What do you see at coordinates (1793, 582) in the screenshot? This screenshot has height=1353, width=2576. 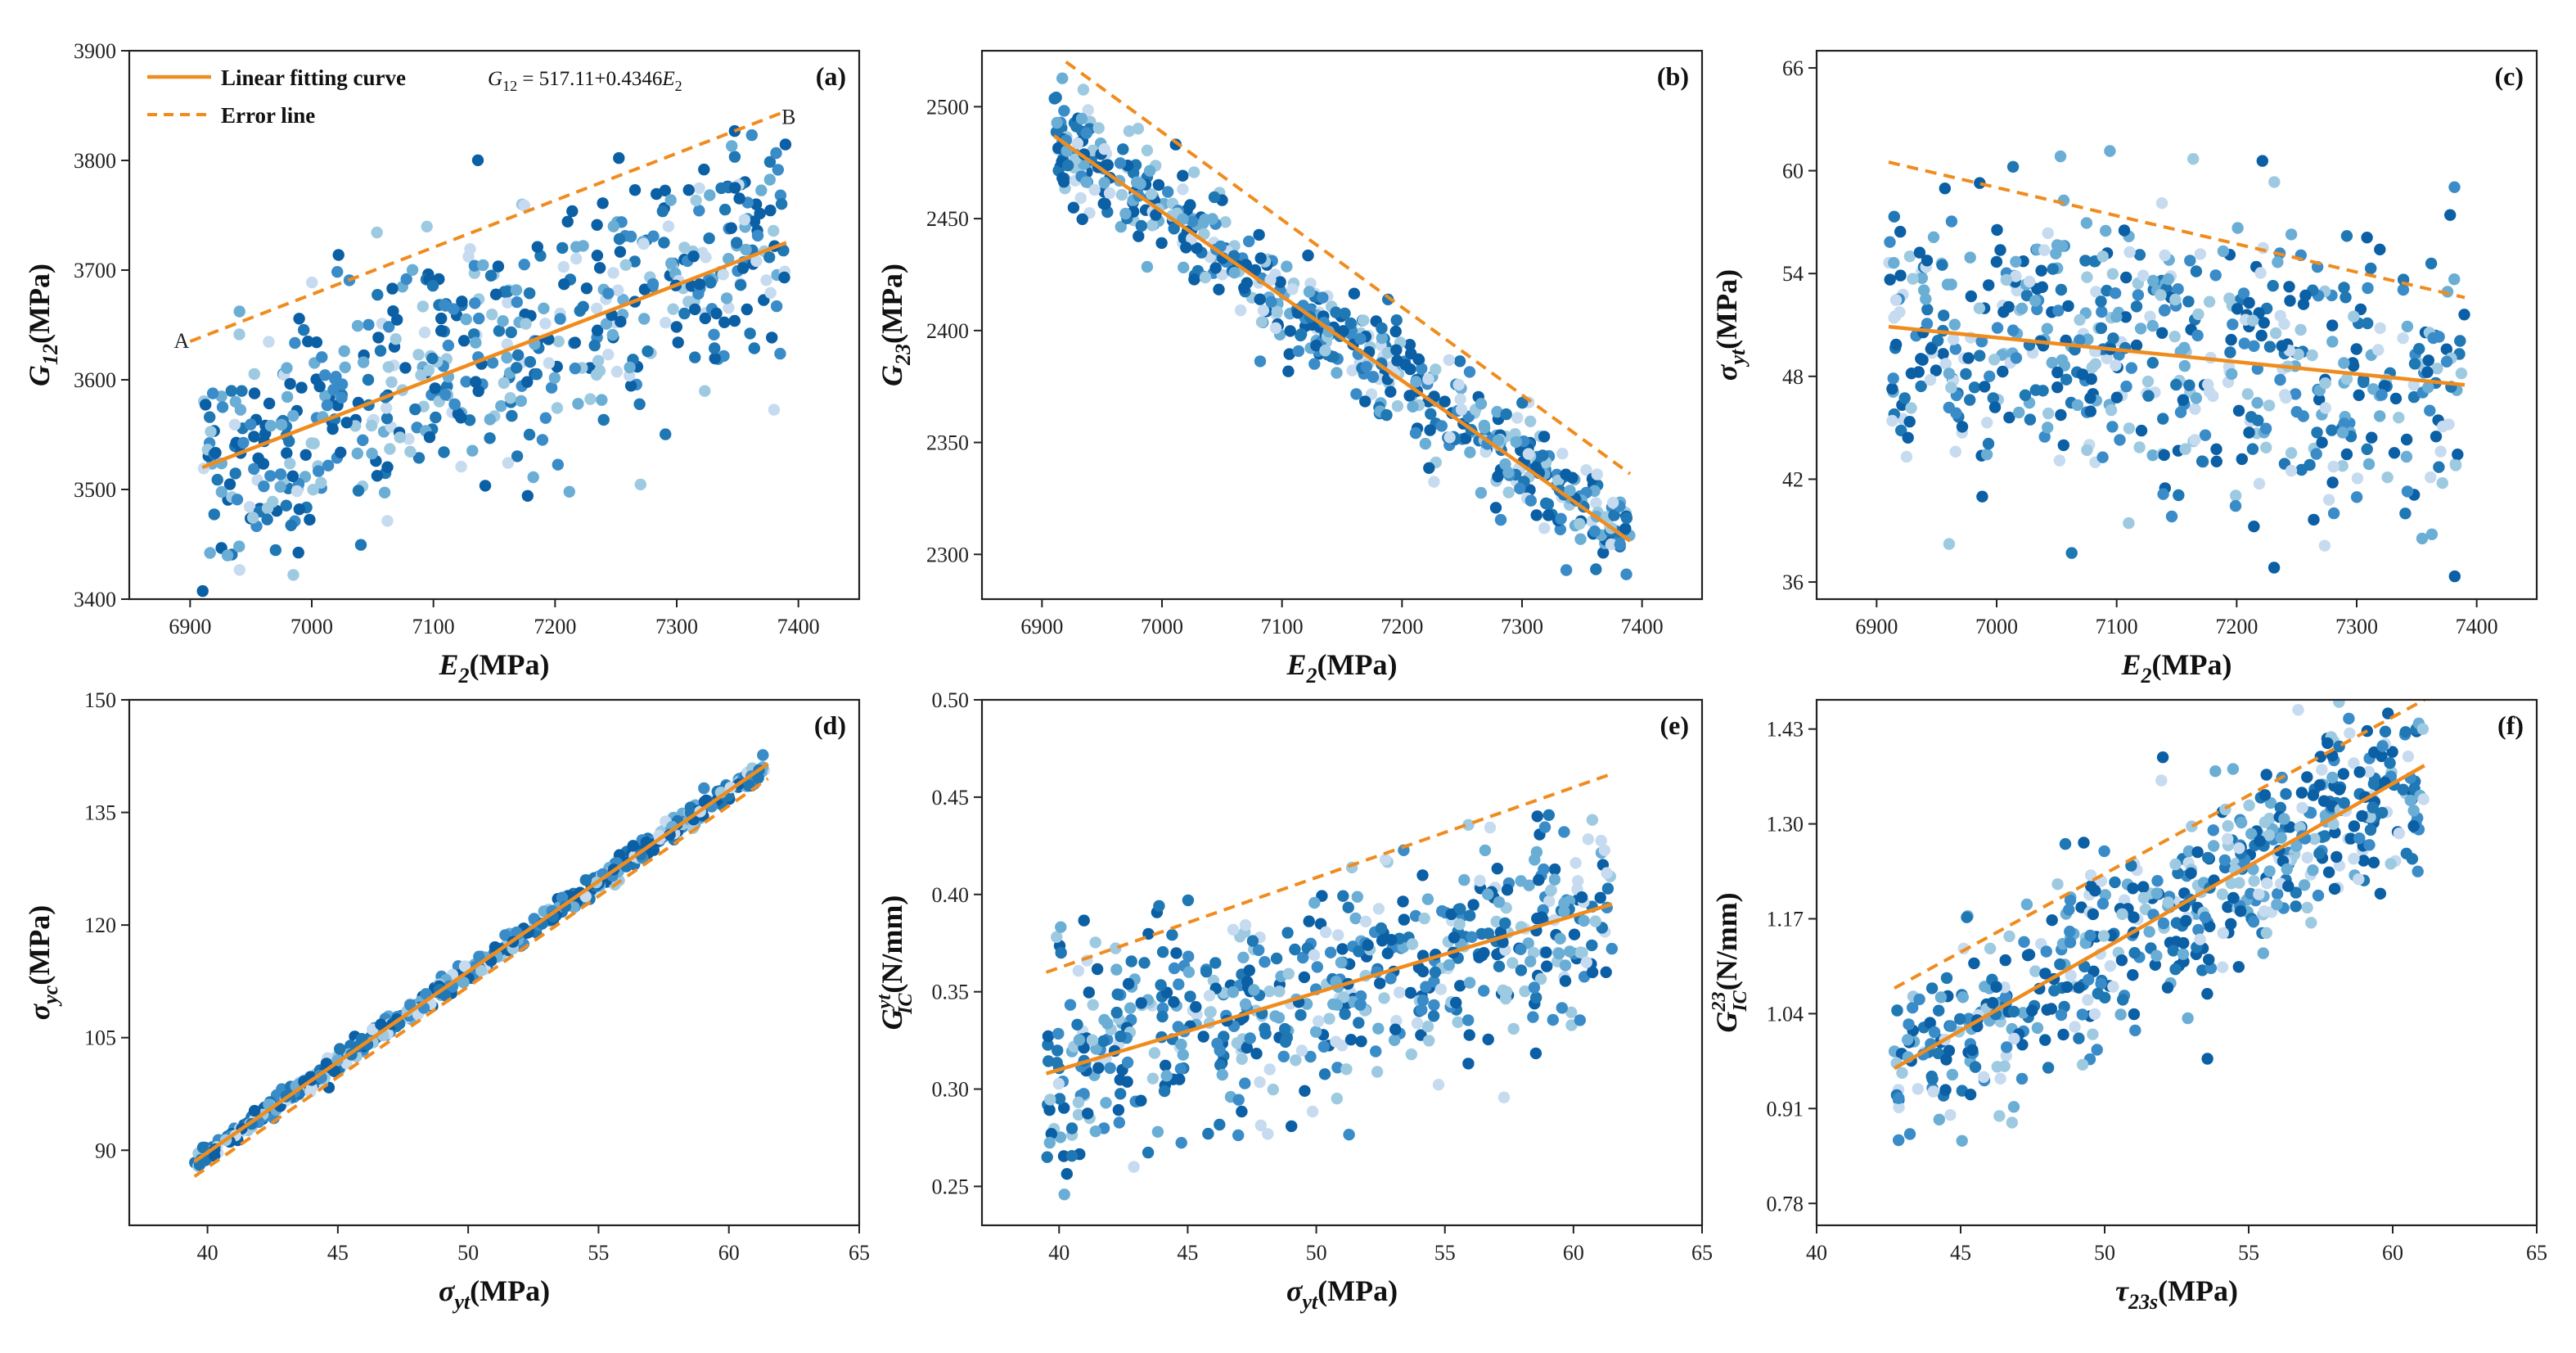 I see `y-tick-label: 36` at bounding box center [1793, 582].